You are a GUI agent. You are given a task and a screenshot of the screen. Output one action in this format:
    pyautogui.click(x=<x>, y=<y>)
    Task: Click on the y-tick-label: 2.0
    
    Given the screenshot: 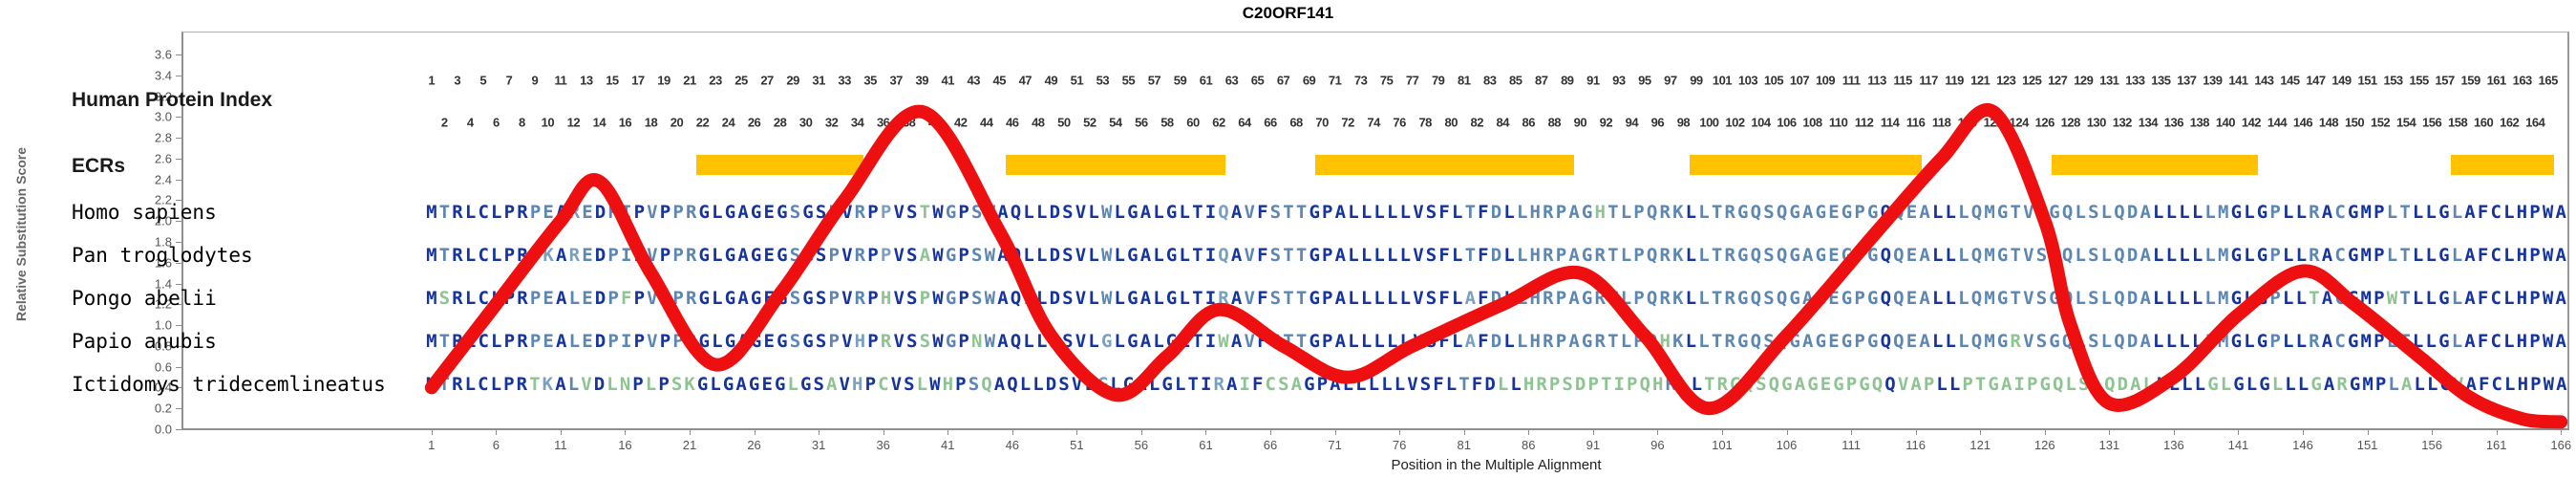 What is the action you would take?
    pyautogui.click(x=163, y=220)
    